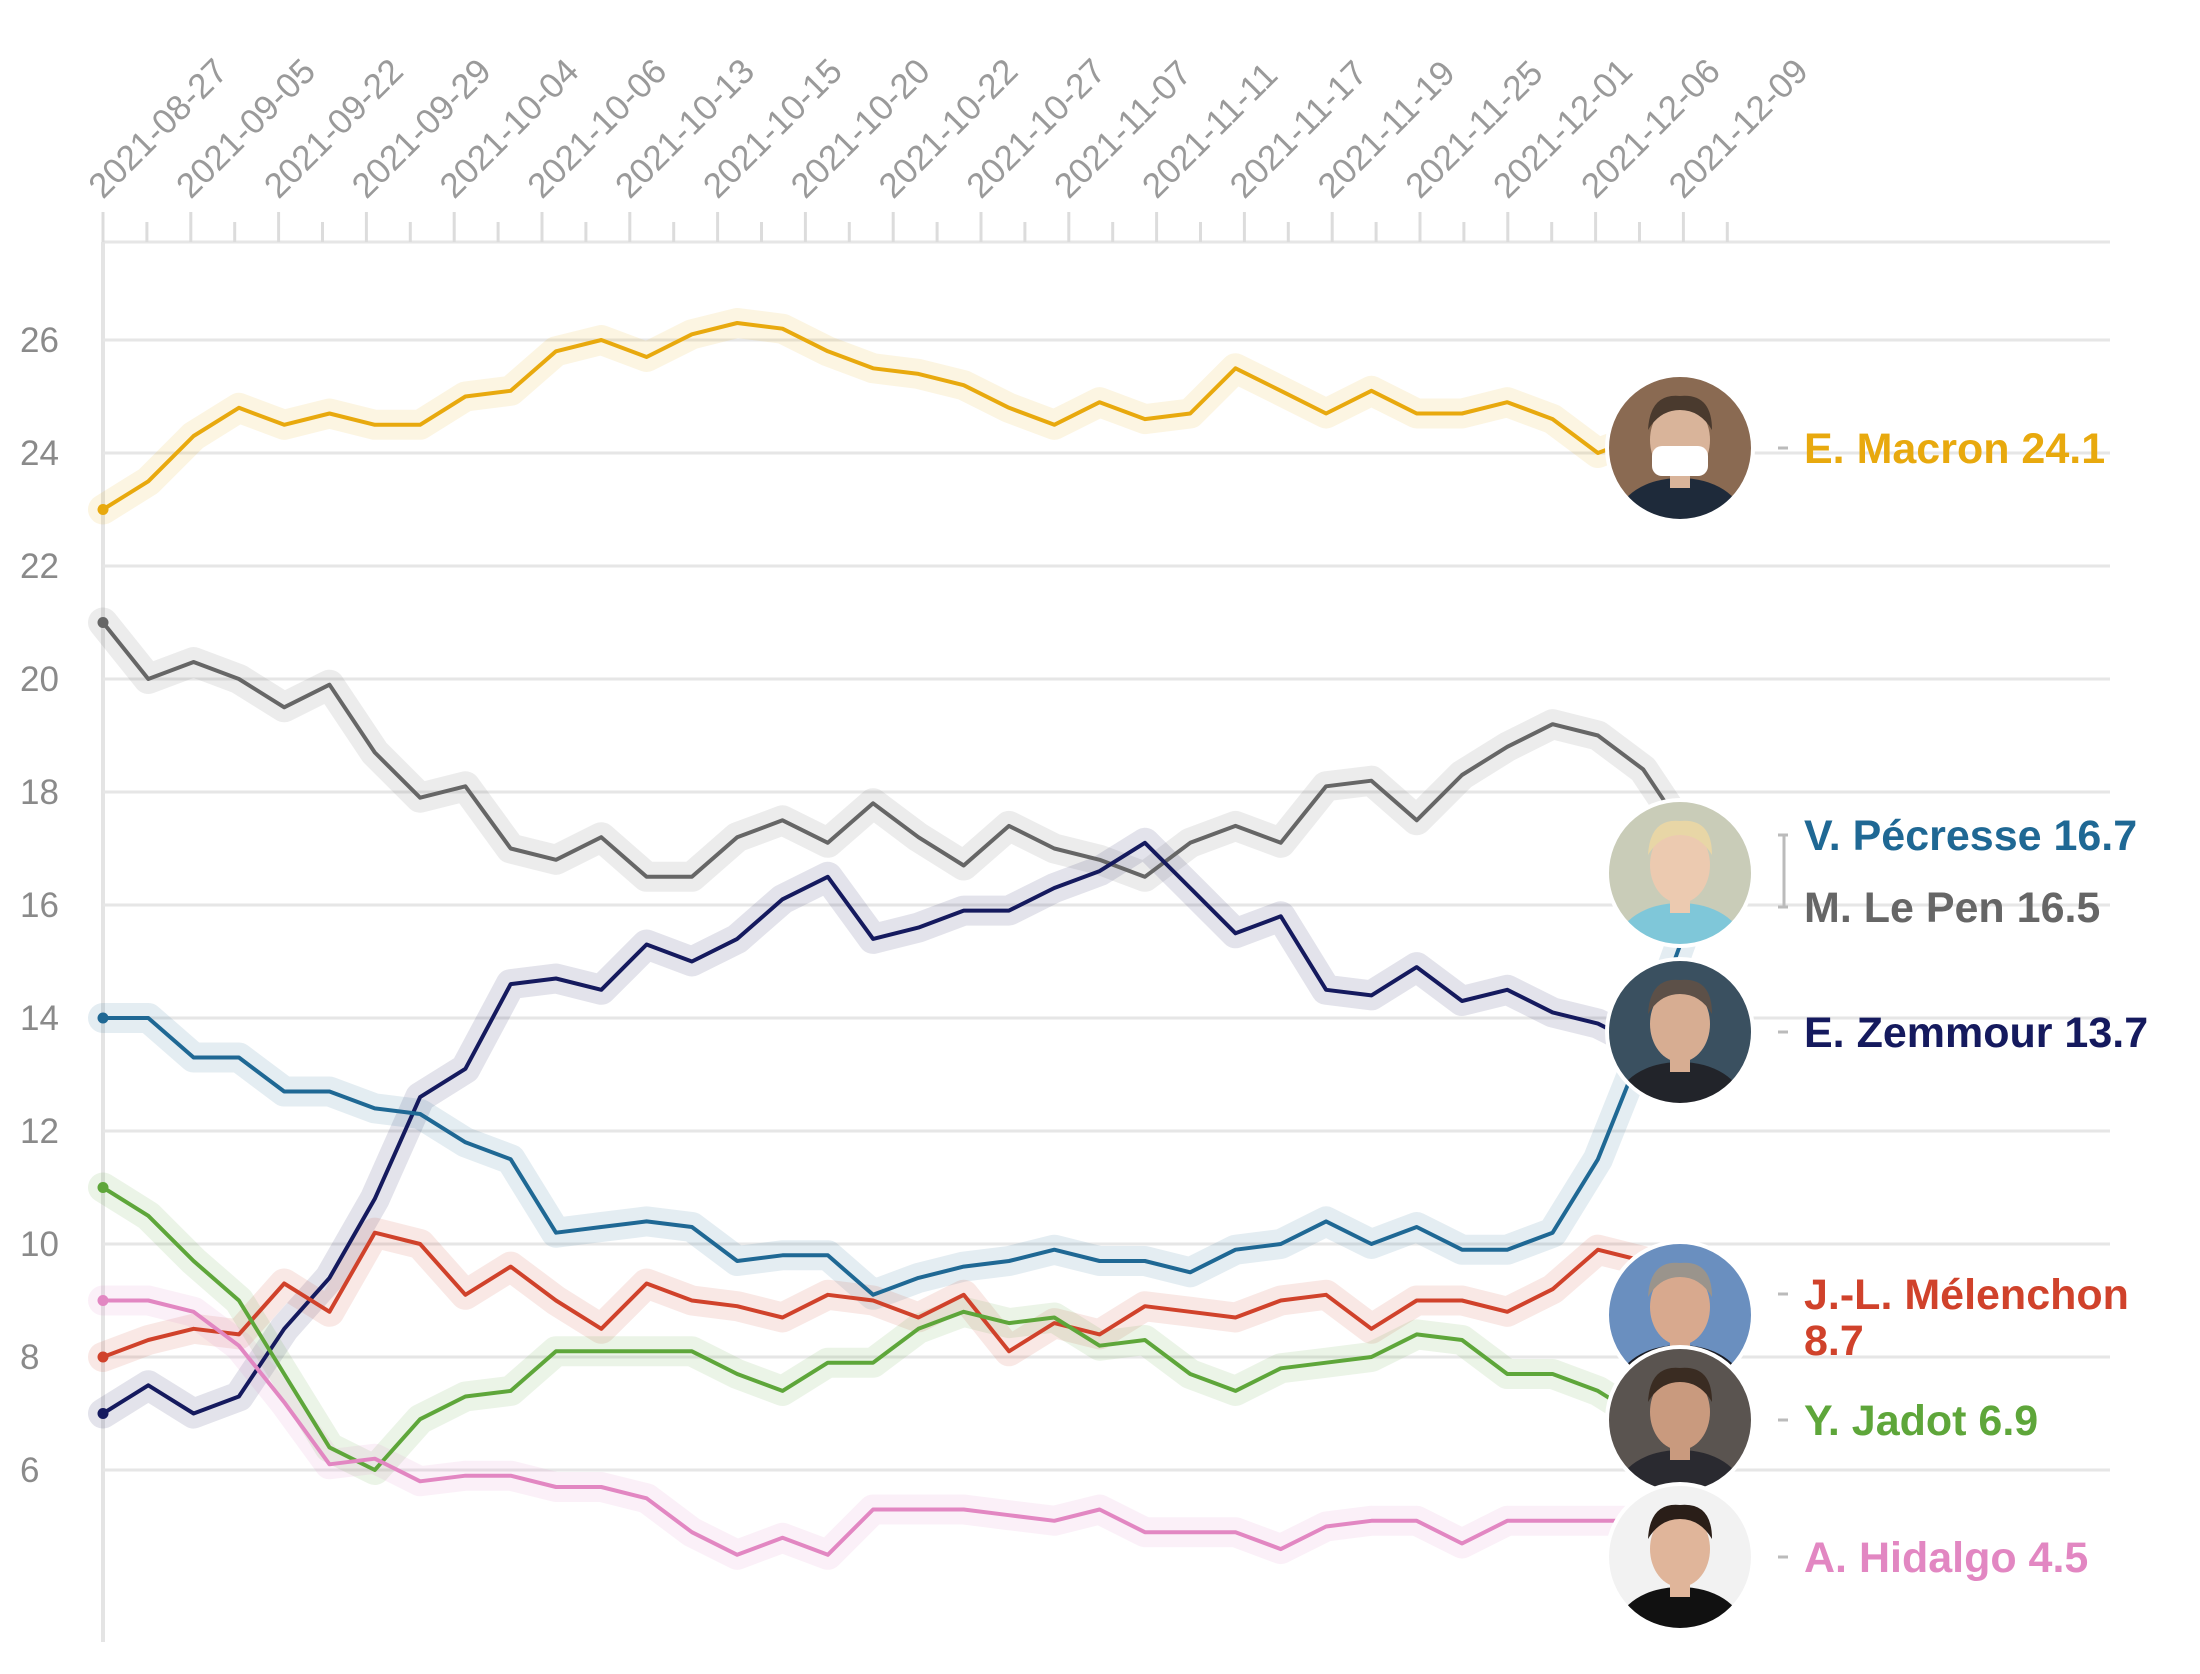 The image size is (2200, 1674). What do you see at coordinates (39, 679) in the screenshot?
I see `y-tick-label: 20` at bounding box center [39, 679].